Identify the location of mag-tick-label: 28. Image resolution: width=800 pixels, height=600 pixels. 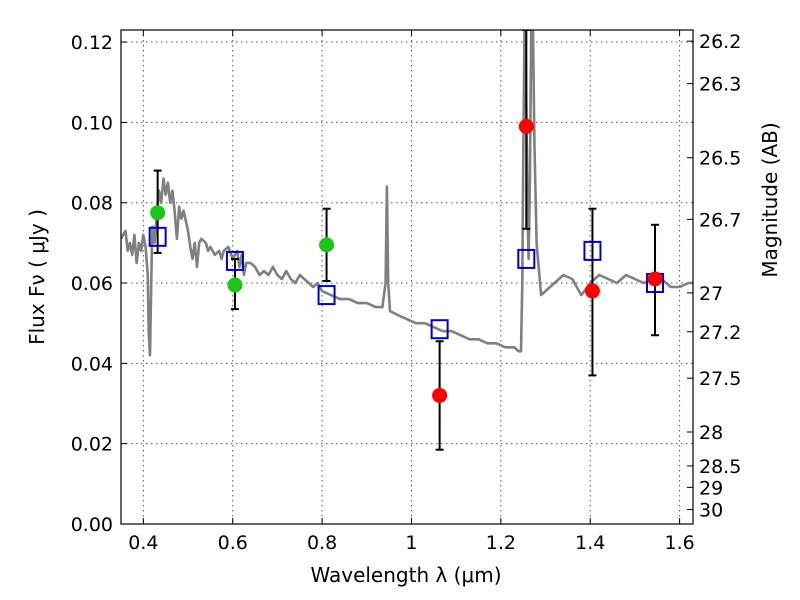
(711, 433).